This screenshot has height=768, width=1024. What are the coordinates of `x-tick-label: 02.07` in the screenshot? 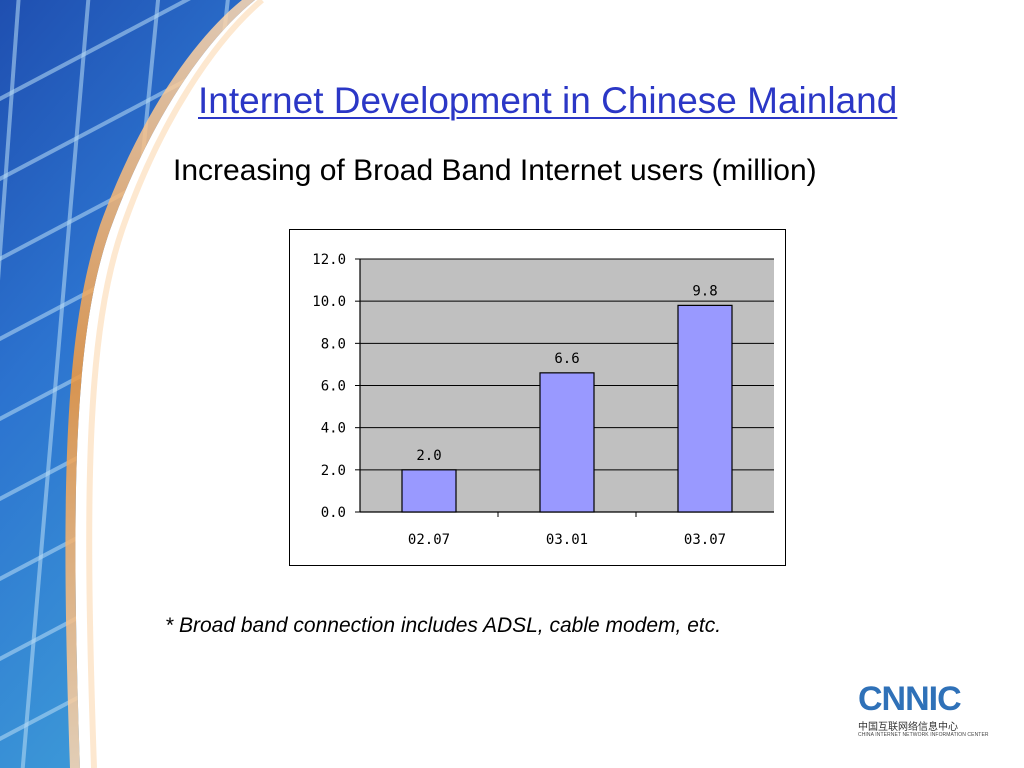 It's located at (429, 540).